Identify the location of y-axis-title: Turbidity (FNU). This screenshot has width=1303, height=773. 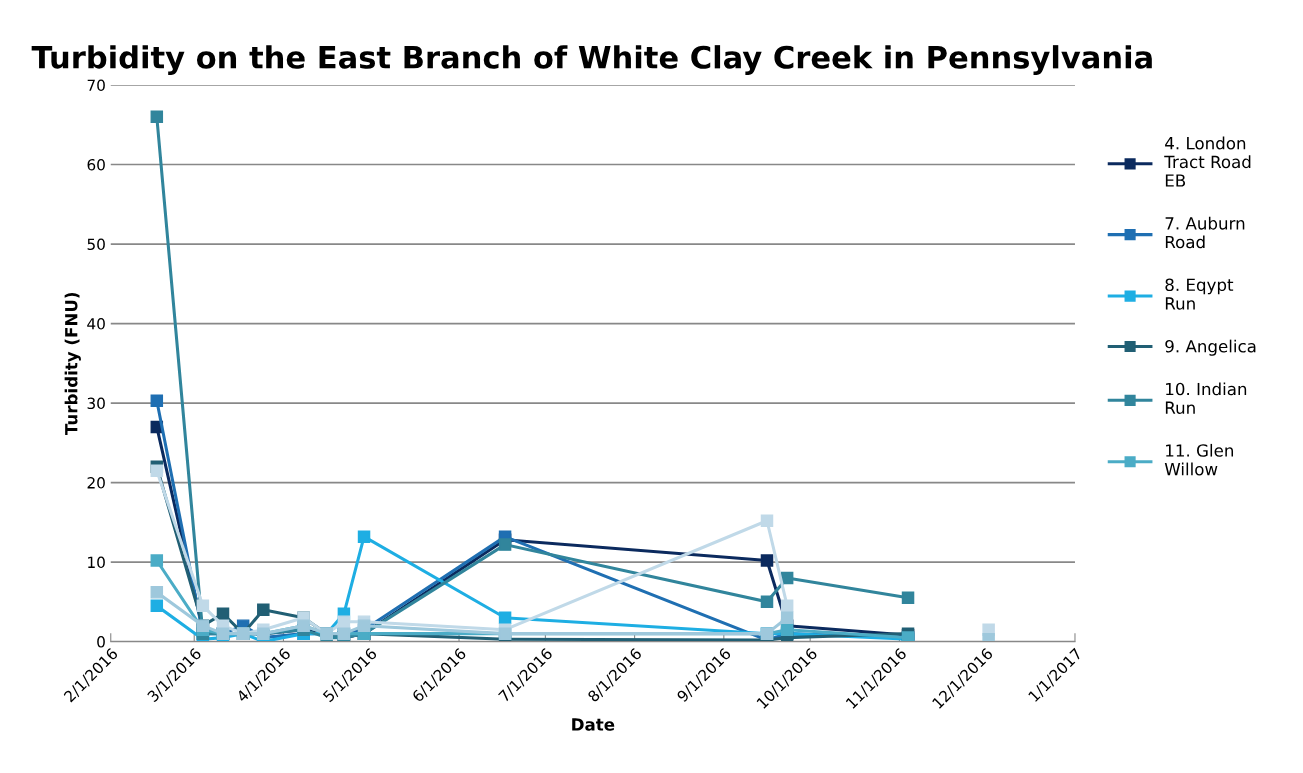
(72, 364).